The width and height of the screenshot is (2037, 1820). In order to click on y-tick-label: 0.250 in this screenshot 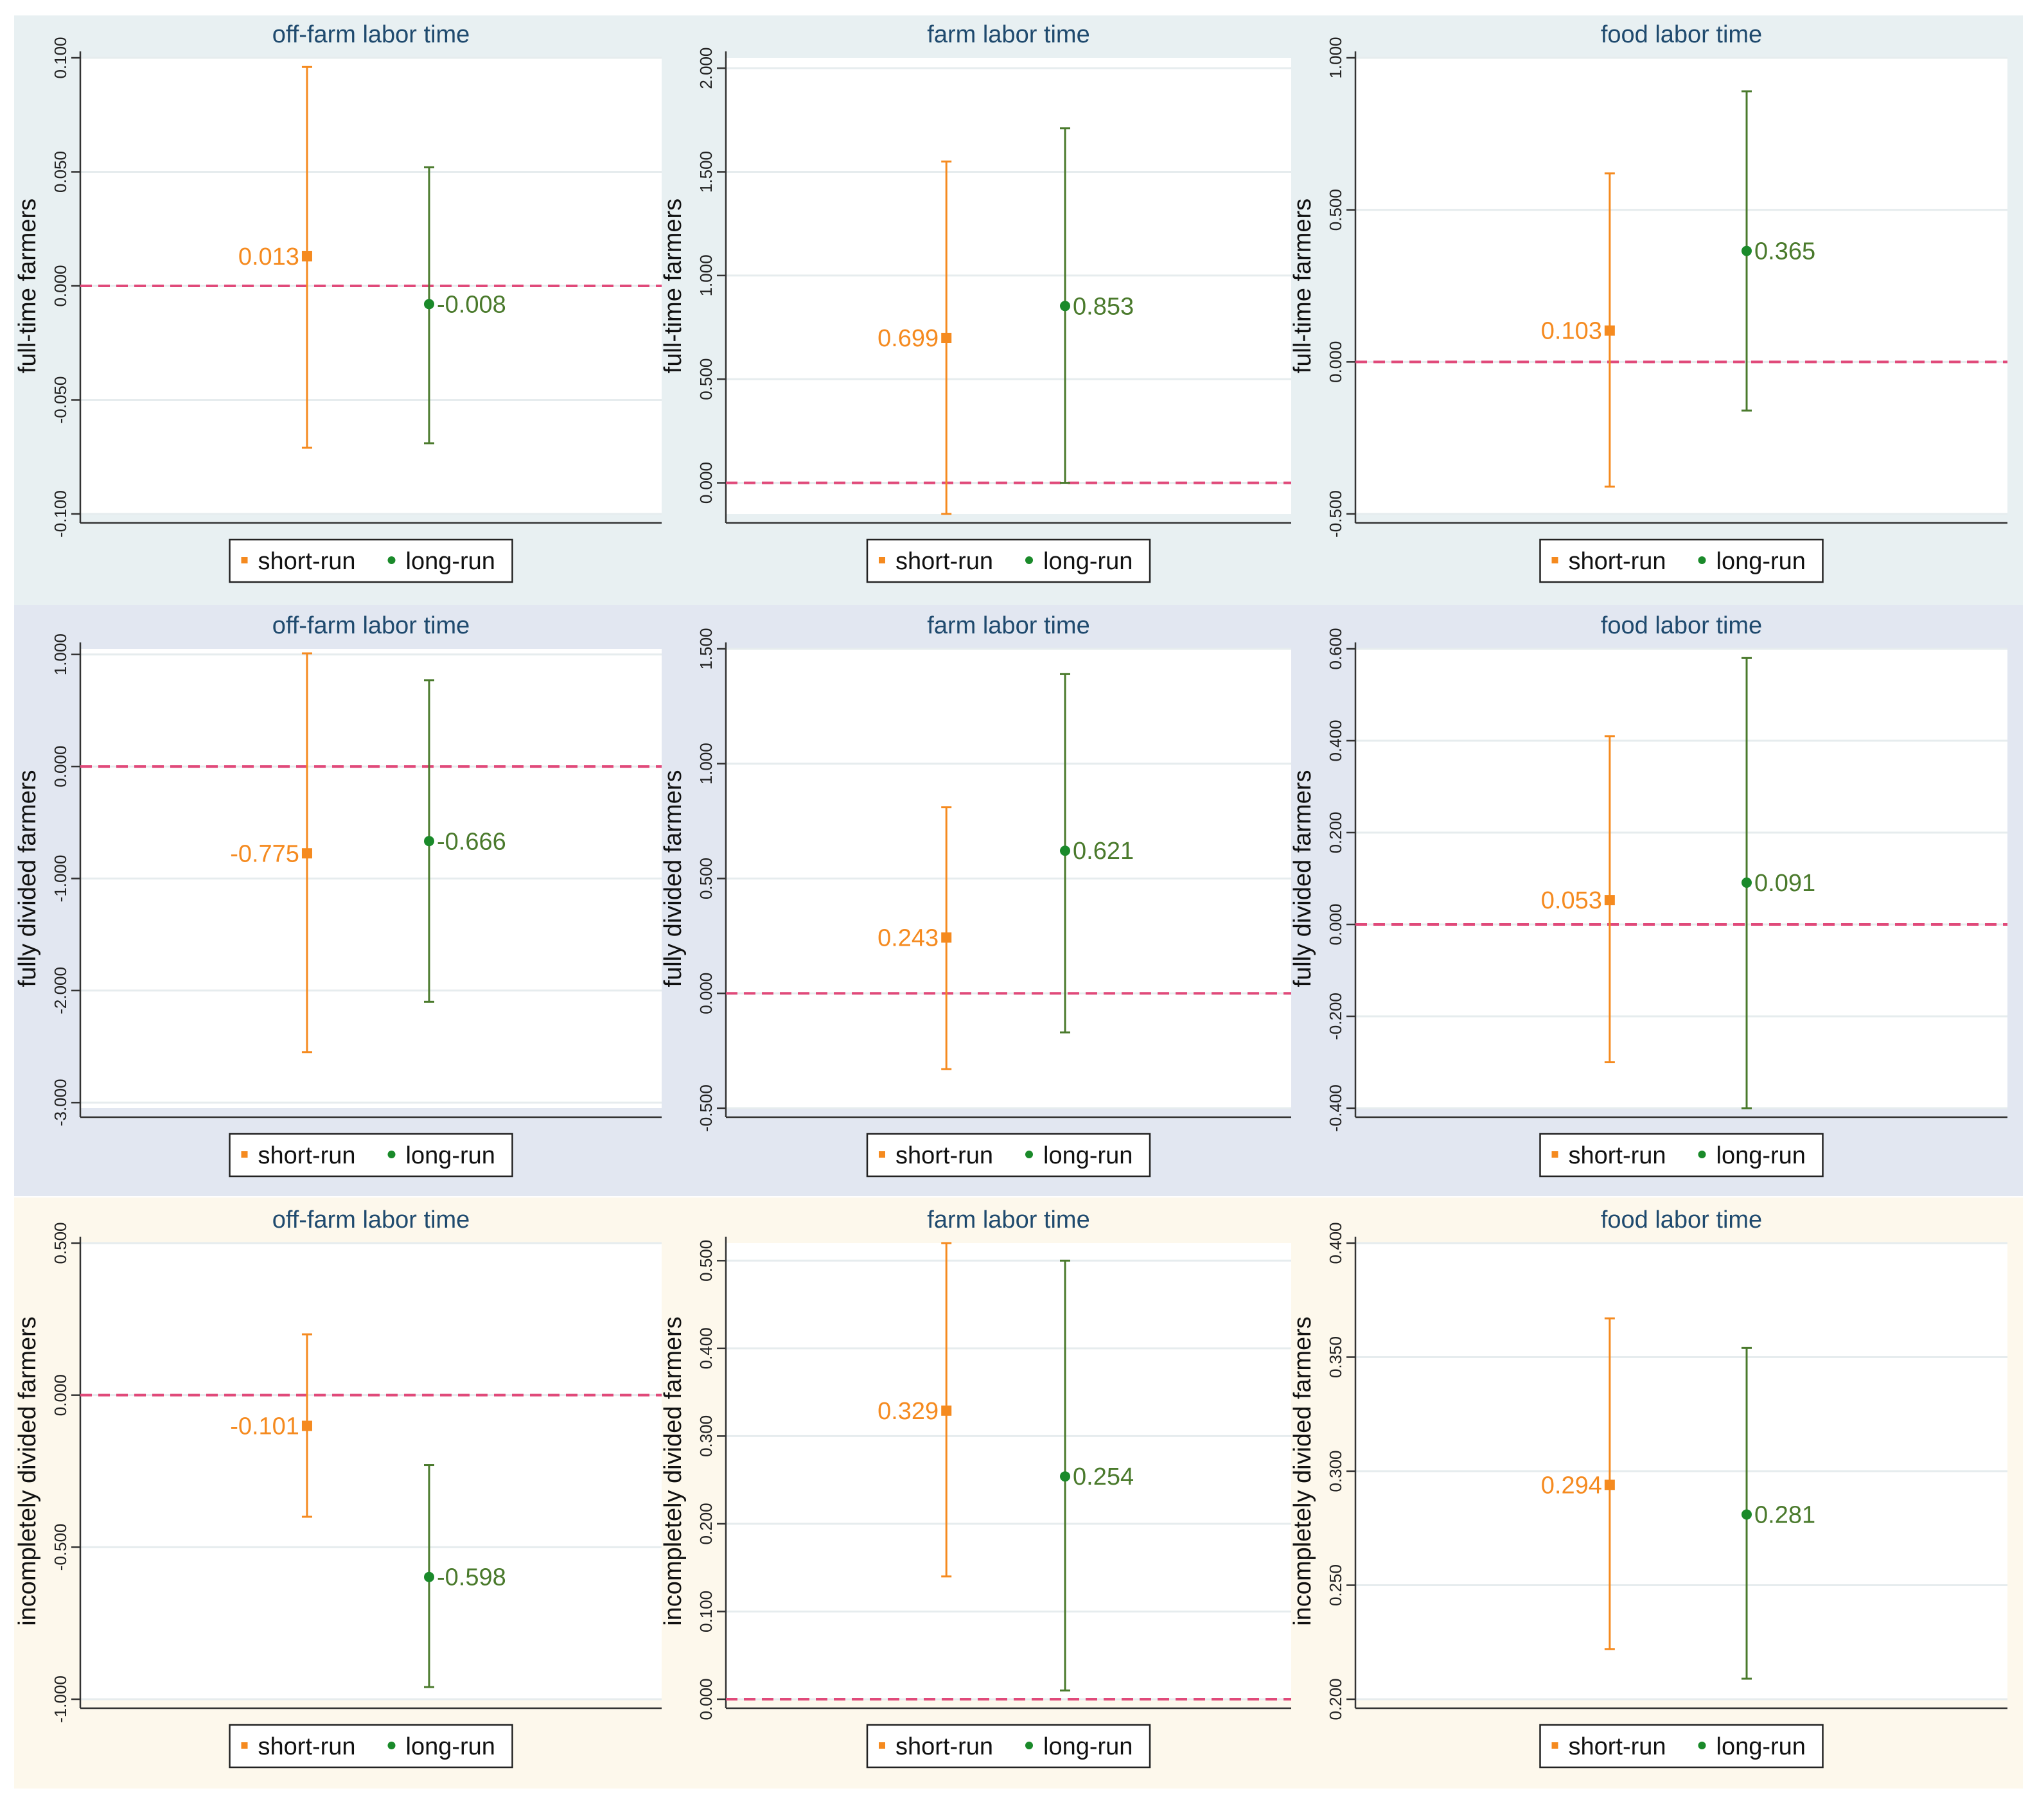, I will do `click(1335, 1585)`.